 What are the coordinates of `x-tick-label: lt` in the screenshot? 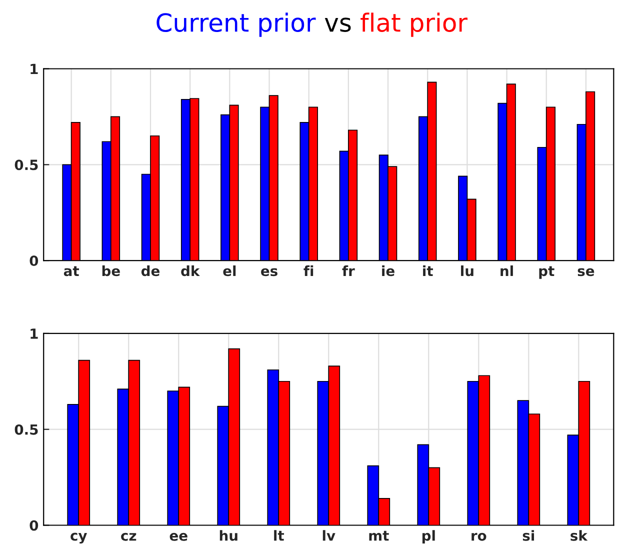 It's located at (279, 535).